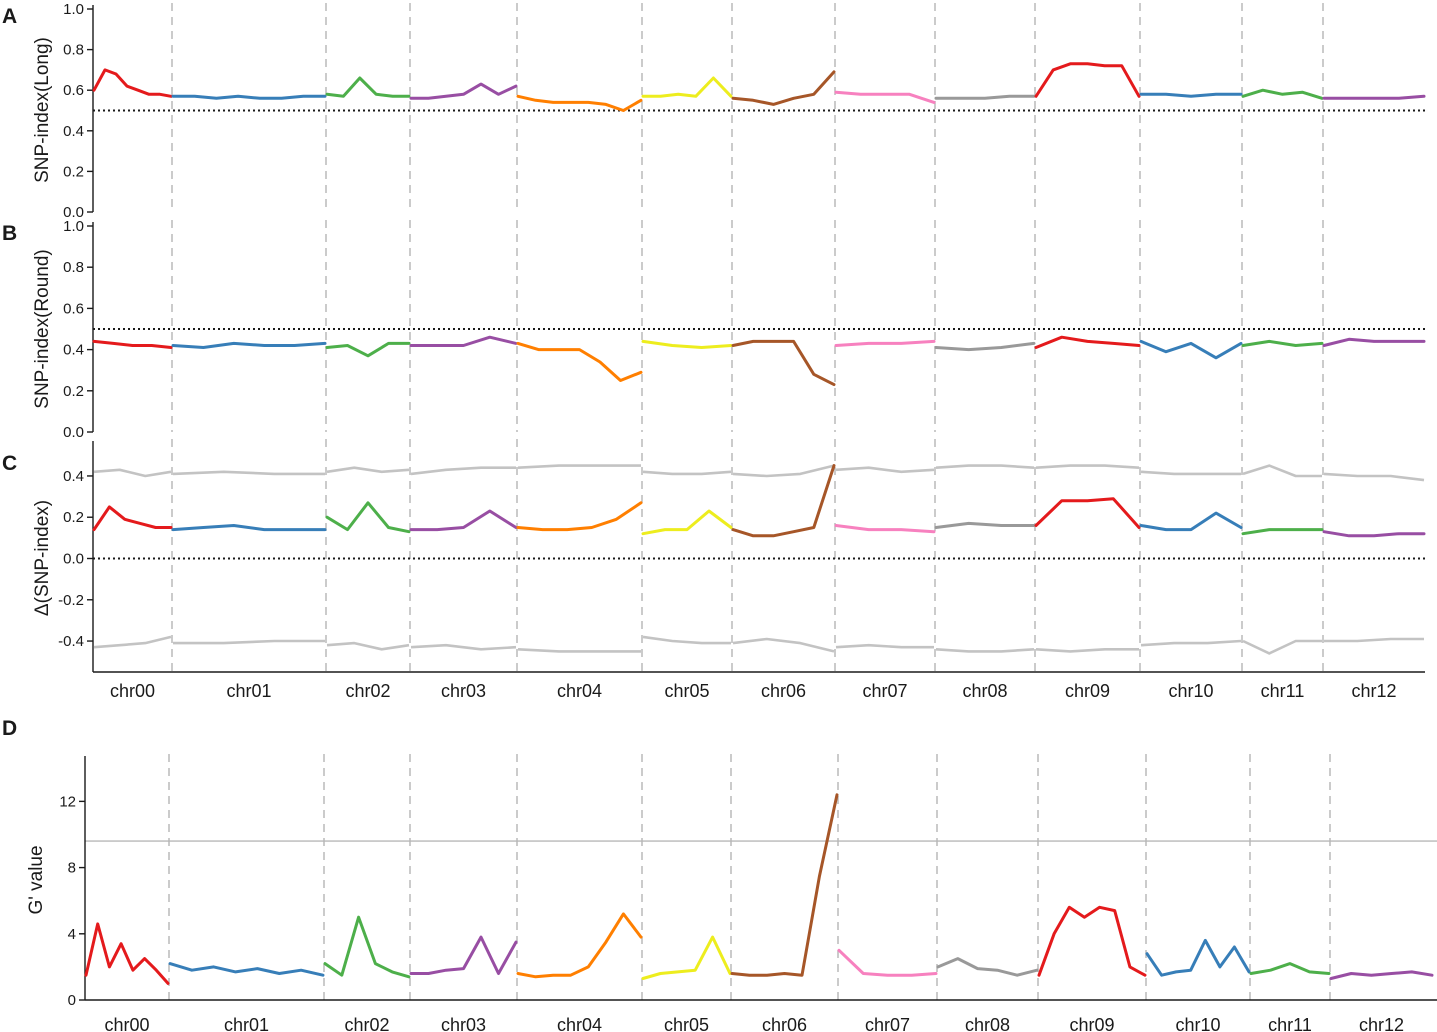  What do you see at coordinates (686, 1023) in the screenshot?
I see `panel-d-chrom-label-chr05: chr05` at bounding box center [686, 1023].